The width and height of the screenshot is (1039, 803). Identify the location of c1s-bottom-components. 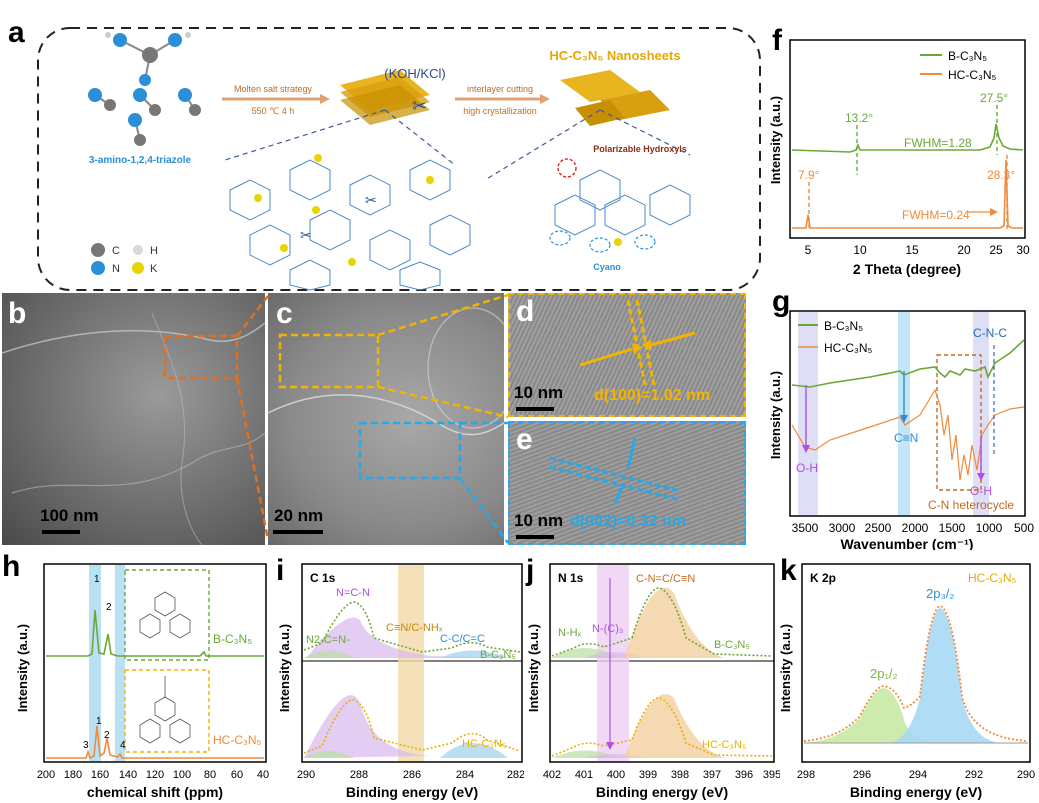
(406, 726).